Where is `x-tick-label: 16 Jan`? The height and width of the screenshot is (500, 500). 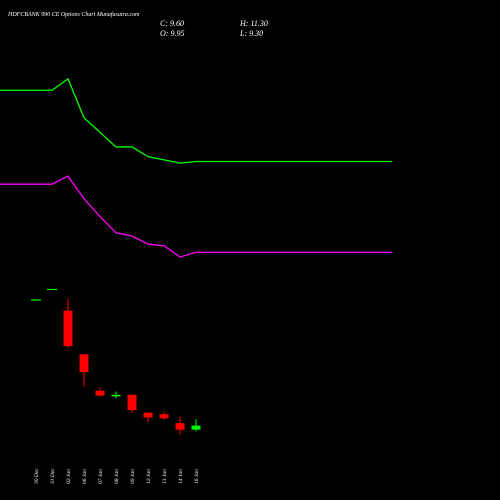
x-tick-label: 16 Jan is located at coordinates (197, 476).